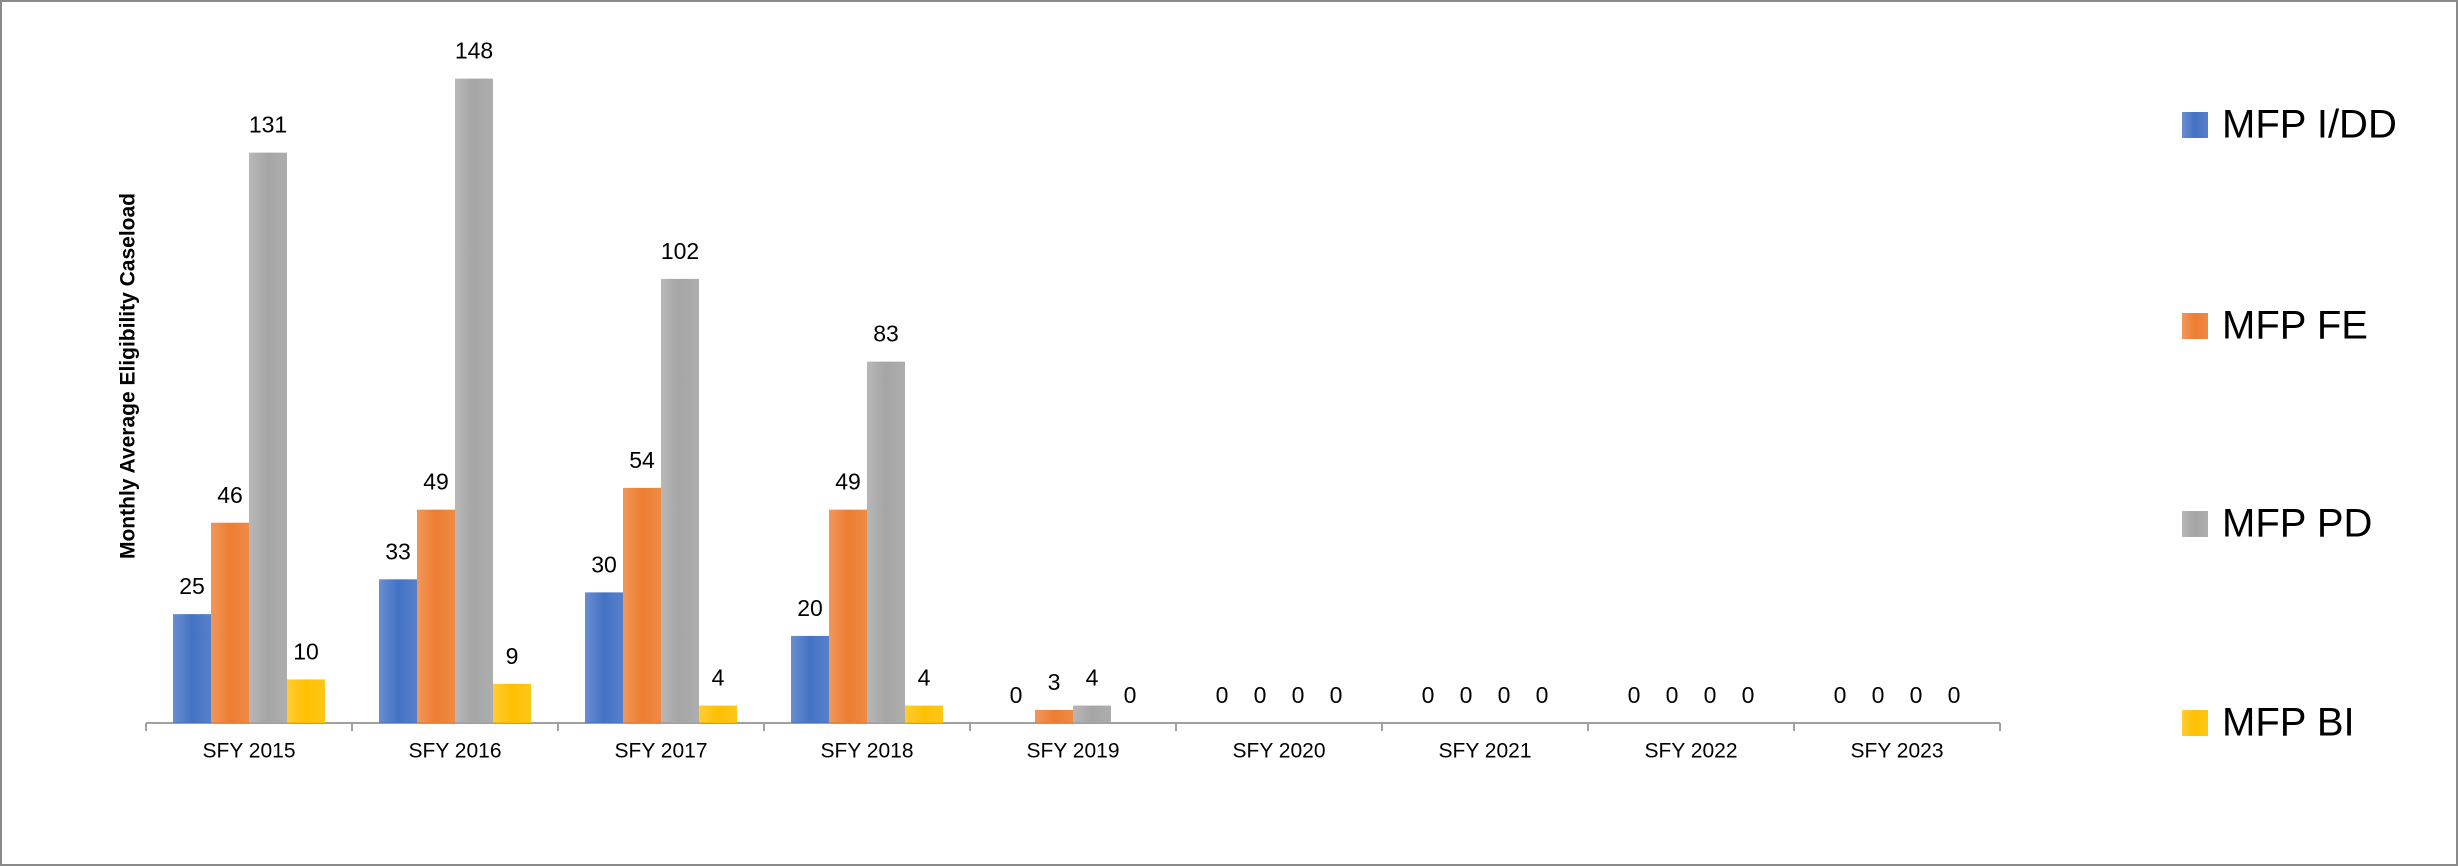 This screenshot has height=866, width=2458. I want to click on y-axis-label: Monthly Average Eligibility Caseload, so click(128, 376).